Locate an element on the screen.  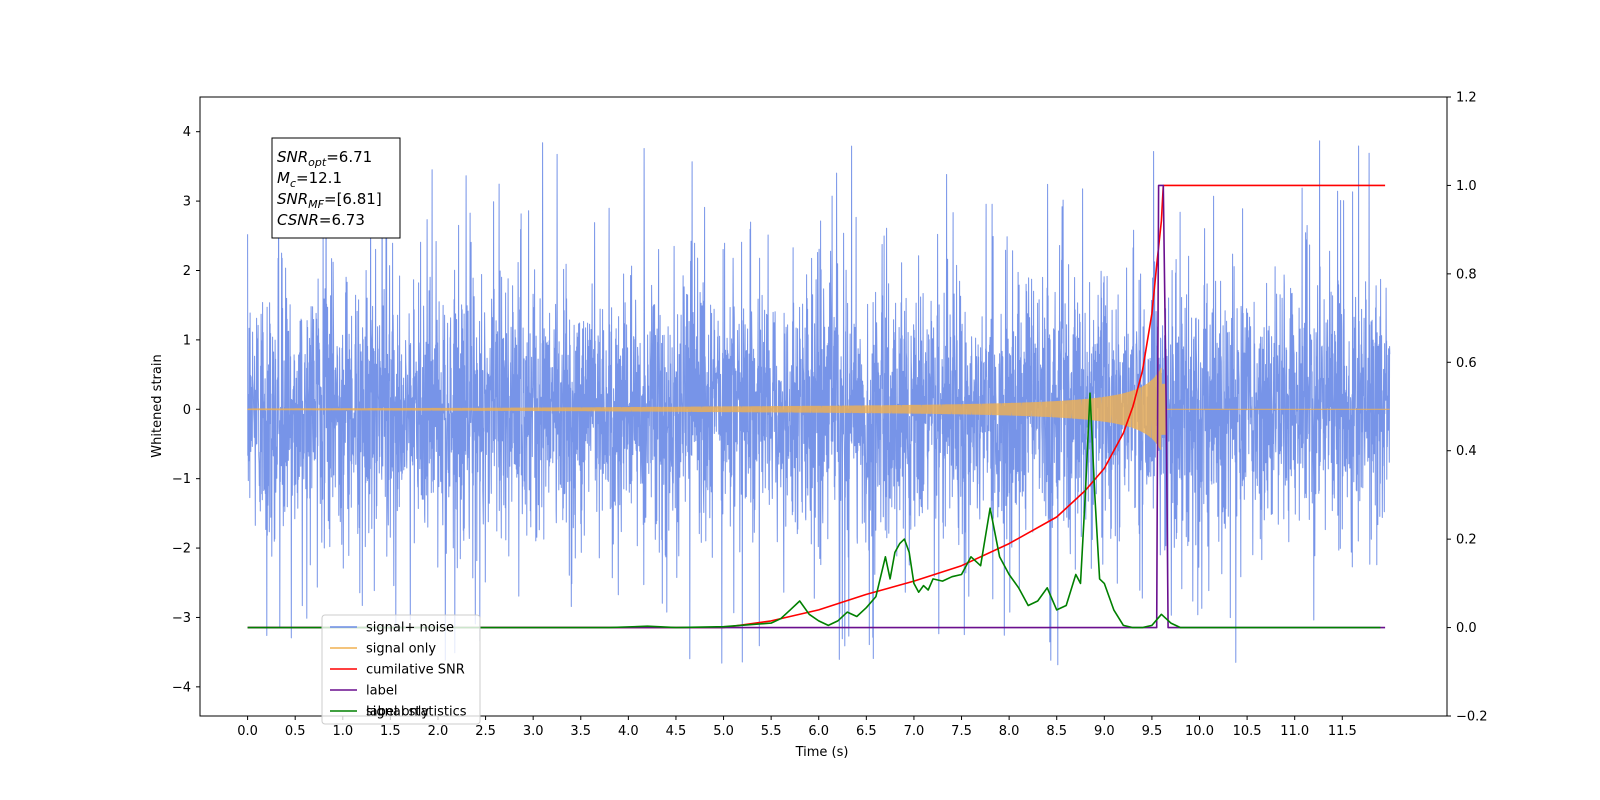
legend-label: signal+ noise is located at coordinates (410, 628).